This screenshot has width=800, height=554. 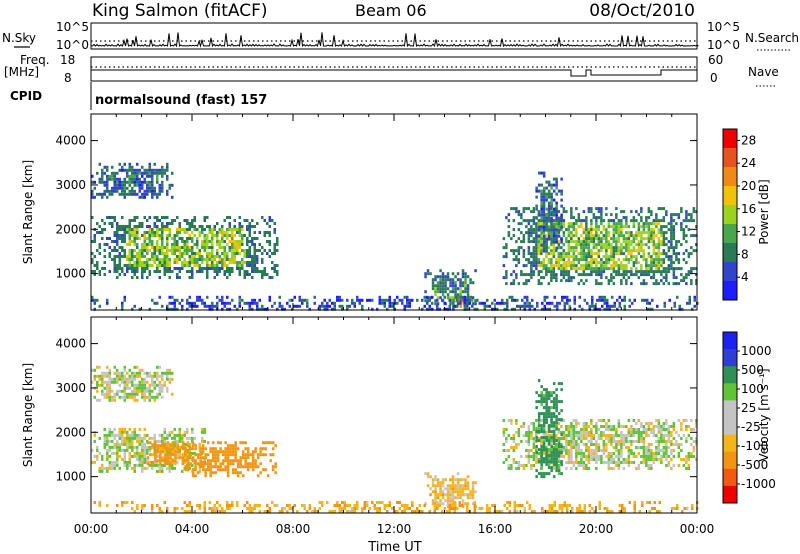 I want to click on colorbar-segment, so click(x=730, y=177).